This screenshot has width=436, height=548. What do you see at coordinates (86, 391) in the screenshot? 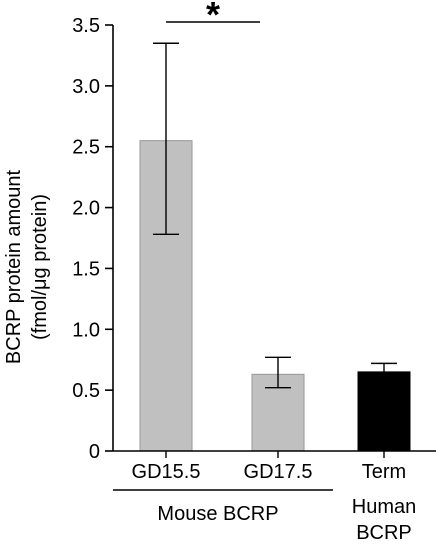
I see `y-tick-label: 0.5` at bounding box center [86, 391].